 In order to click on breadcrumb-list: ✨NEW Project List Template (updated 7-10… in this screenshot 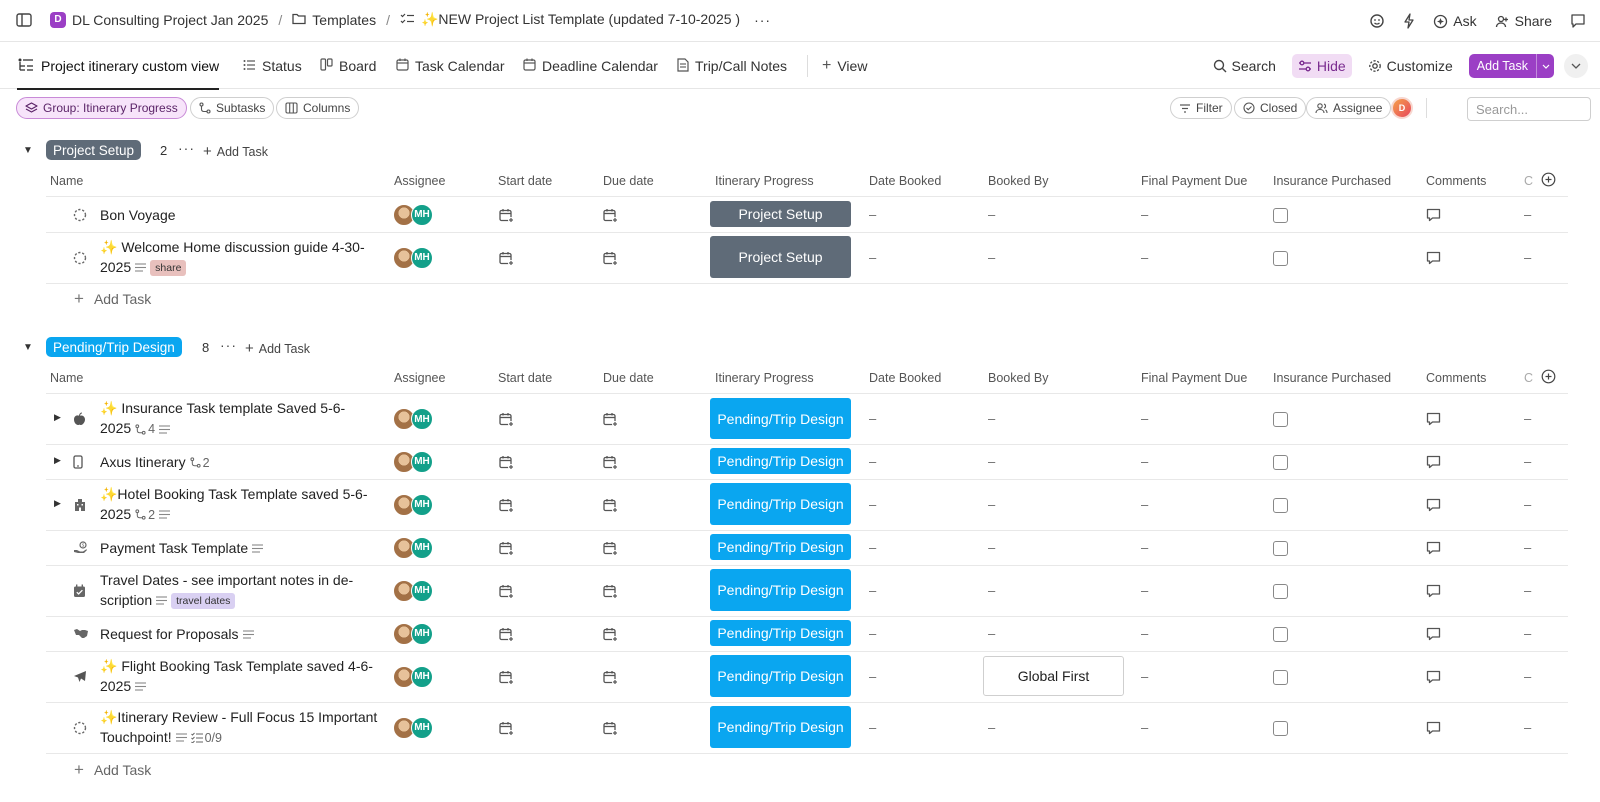, I will do `click(580, 19)`.